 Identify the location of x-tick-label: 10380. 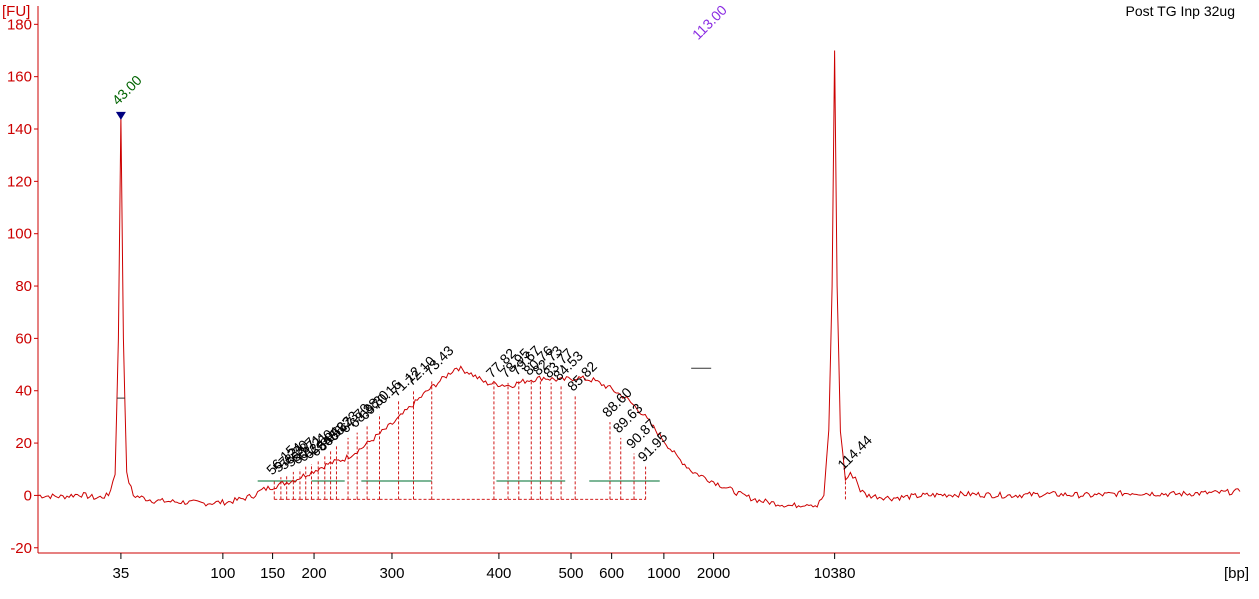
(835, 573).